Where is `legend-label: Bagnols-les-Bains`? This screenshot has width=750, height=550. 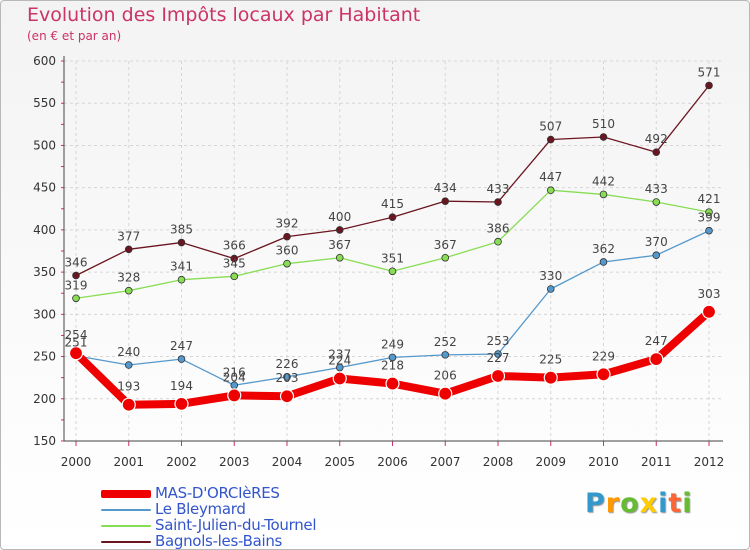 legend-label: Bagnols-les-Bains is located at coordinates (219, 541).